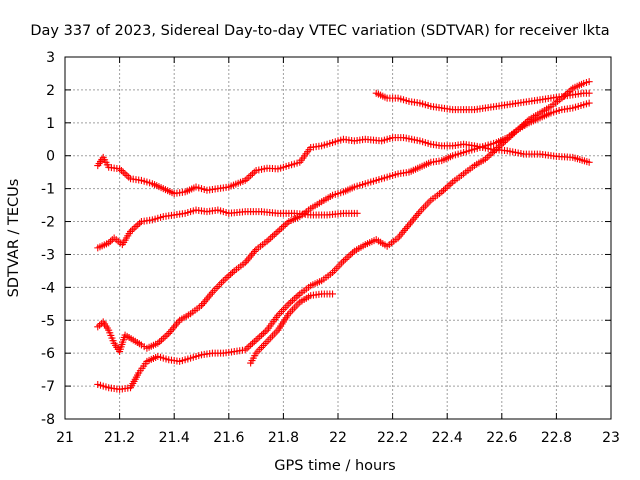 This screenshot has width=640, height=480. Describe the element at coordinates (48, 288) in the screenshot. I see `y-tick-label: -4` at that location.